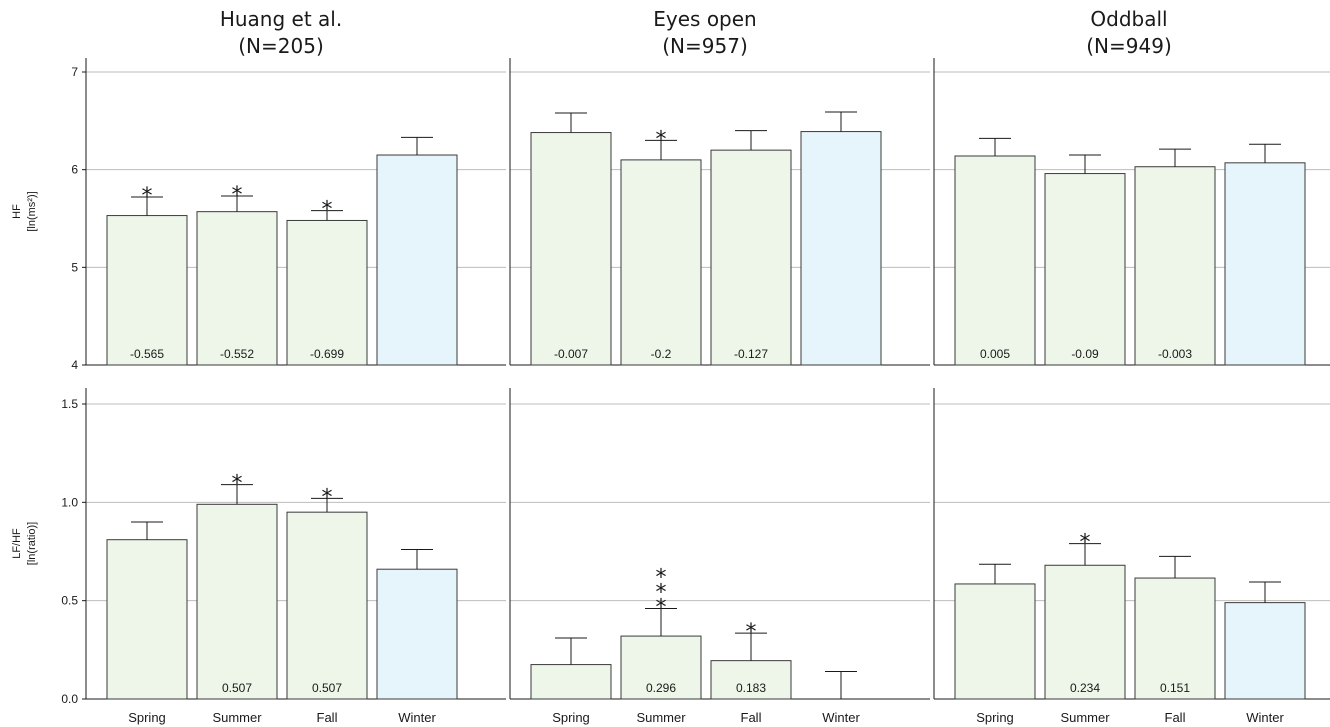 The width and height of the screenshot is (1330, 727). What do you see at coordinates (69, 404) in the screenshot?
I see `y-tick-label: 1.5` at bounding box center [69, 404].